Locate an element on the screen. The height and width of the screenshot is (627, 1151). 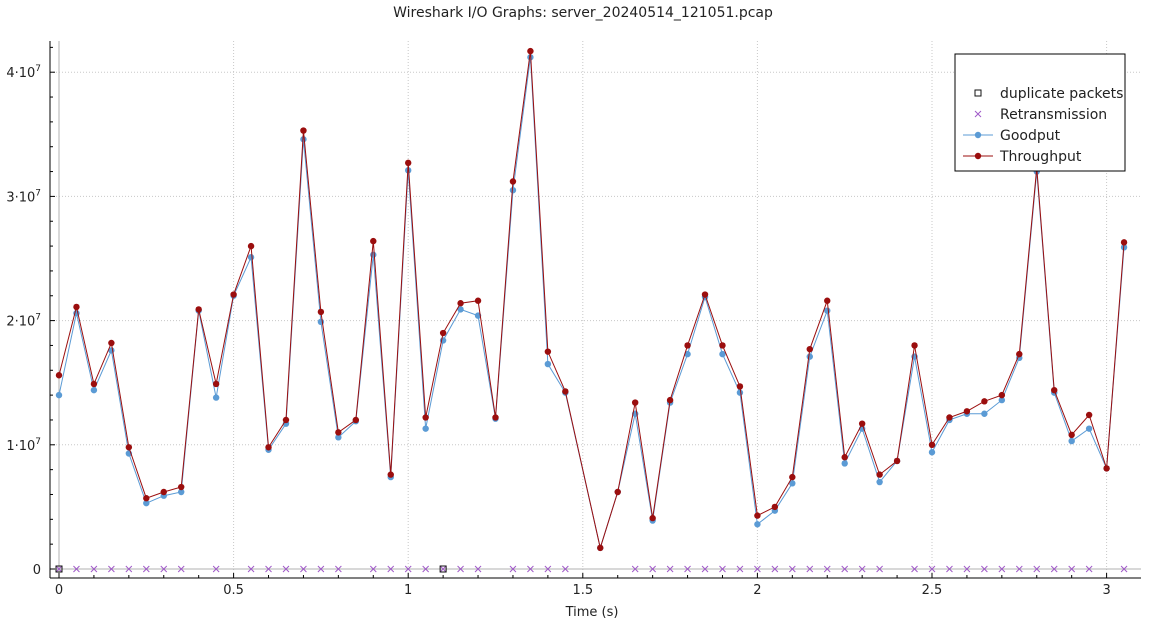
y-tick-label: 0 is located at coordinates (37, 570).